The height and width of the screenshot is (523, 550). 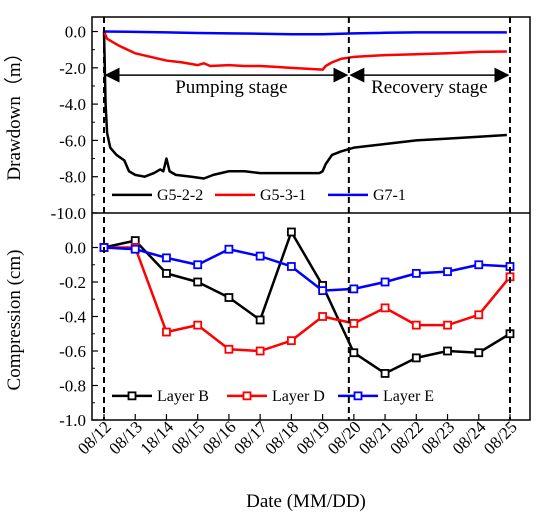 What do you see at coordinates (72, 68) in the screenshot?
I see `drawdown-y-tick-label: -2.0` at bounding box center [72, 68].